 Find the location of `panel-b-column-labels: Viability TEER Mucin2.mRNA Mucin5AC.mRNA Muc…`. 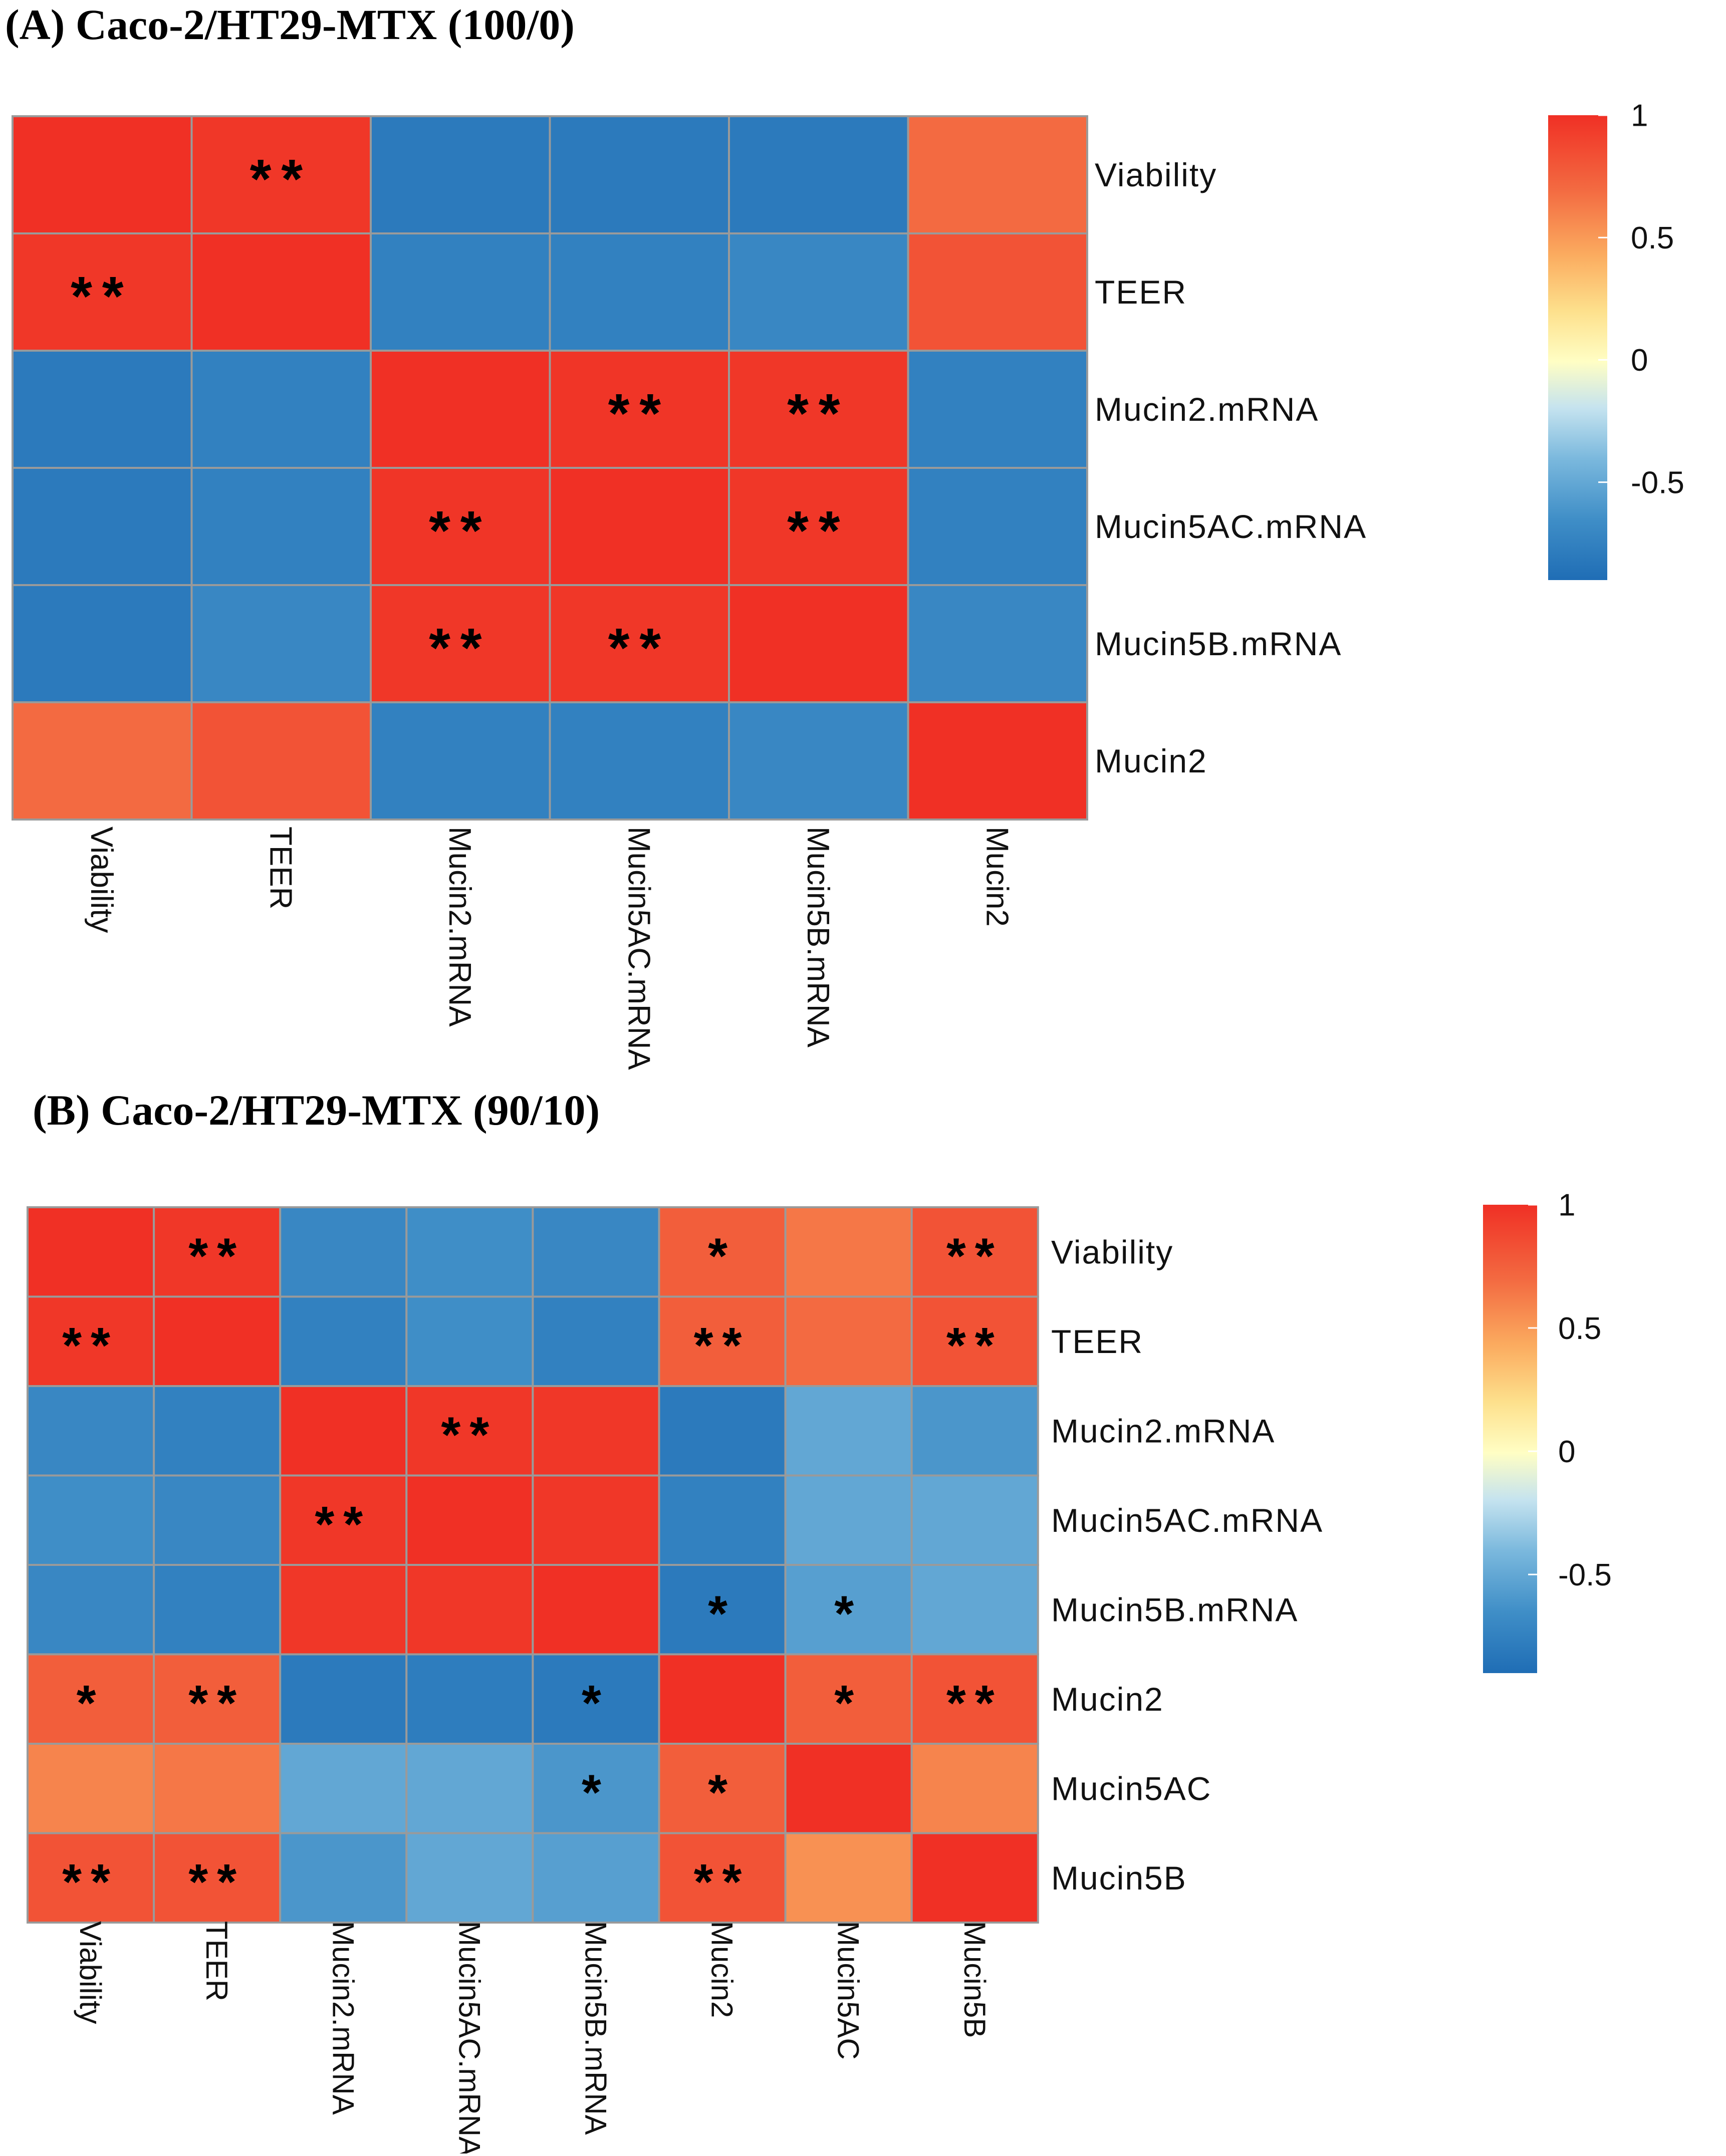

panel-b-column-labels: Viability TEER Mucin2.mRNA Mucin5AC.mRNA Muc… is located at coordinates (533, 2038).